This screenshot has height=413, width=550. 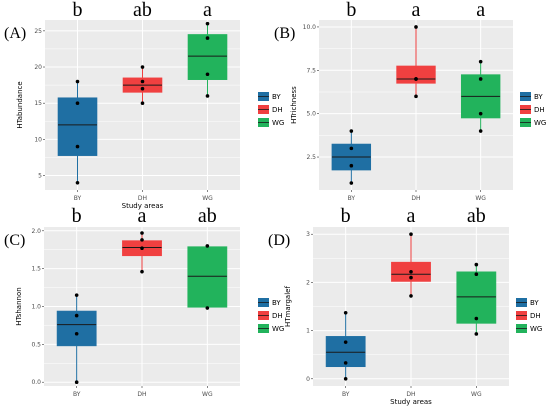 What do you see at coordinates (142, 10) in the screenshot?
I see `panel-1-significance-DH: ab` at bounding box center [142, 10].